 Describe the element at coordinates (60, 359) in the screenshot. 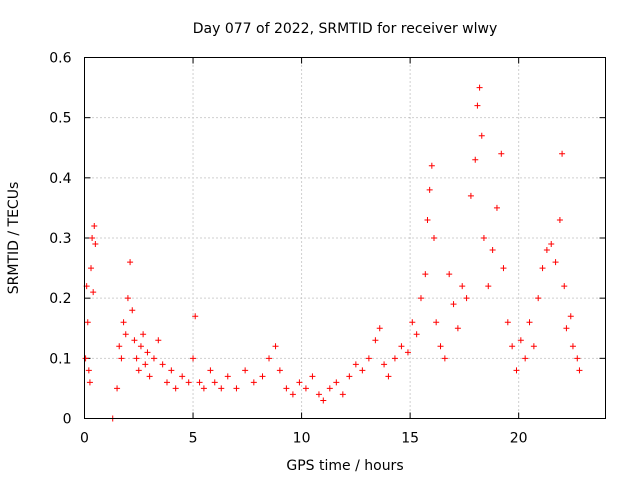

I see `y-tick-label: 0.1` at that location.